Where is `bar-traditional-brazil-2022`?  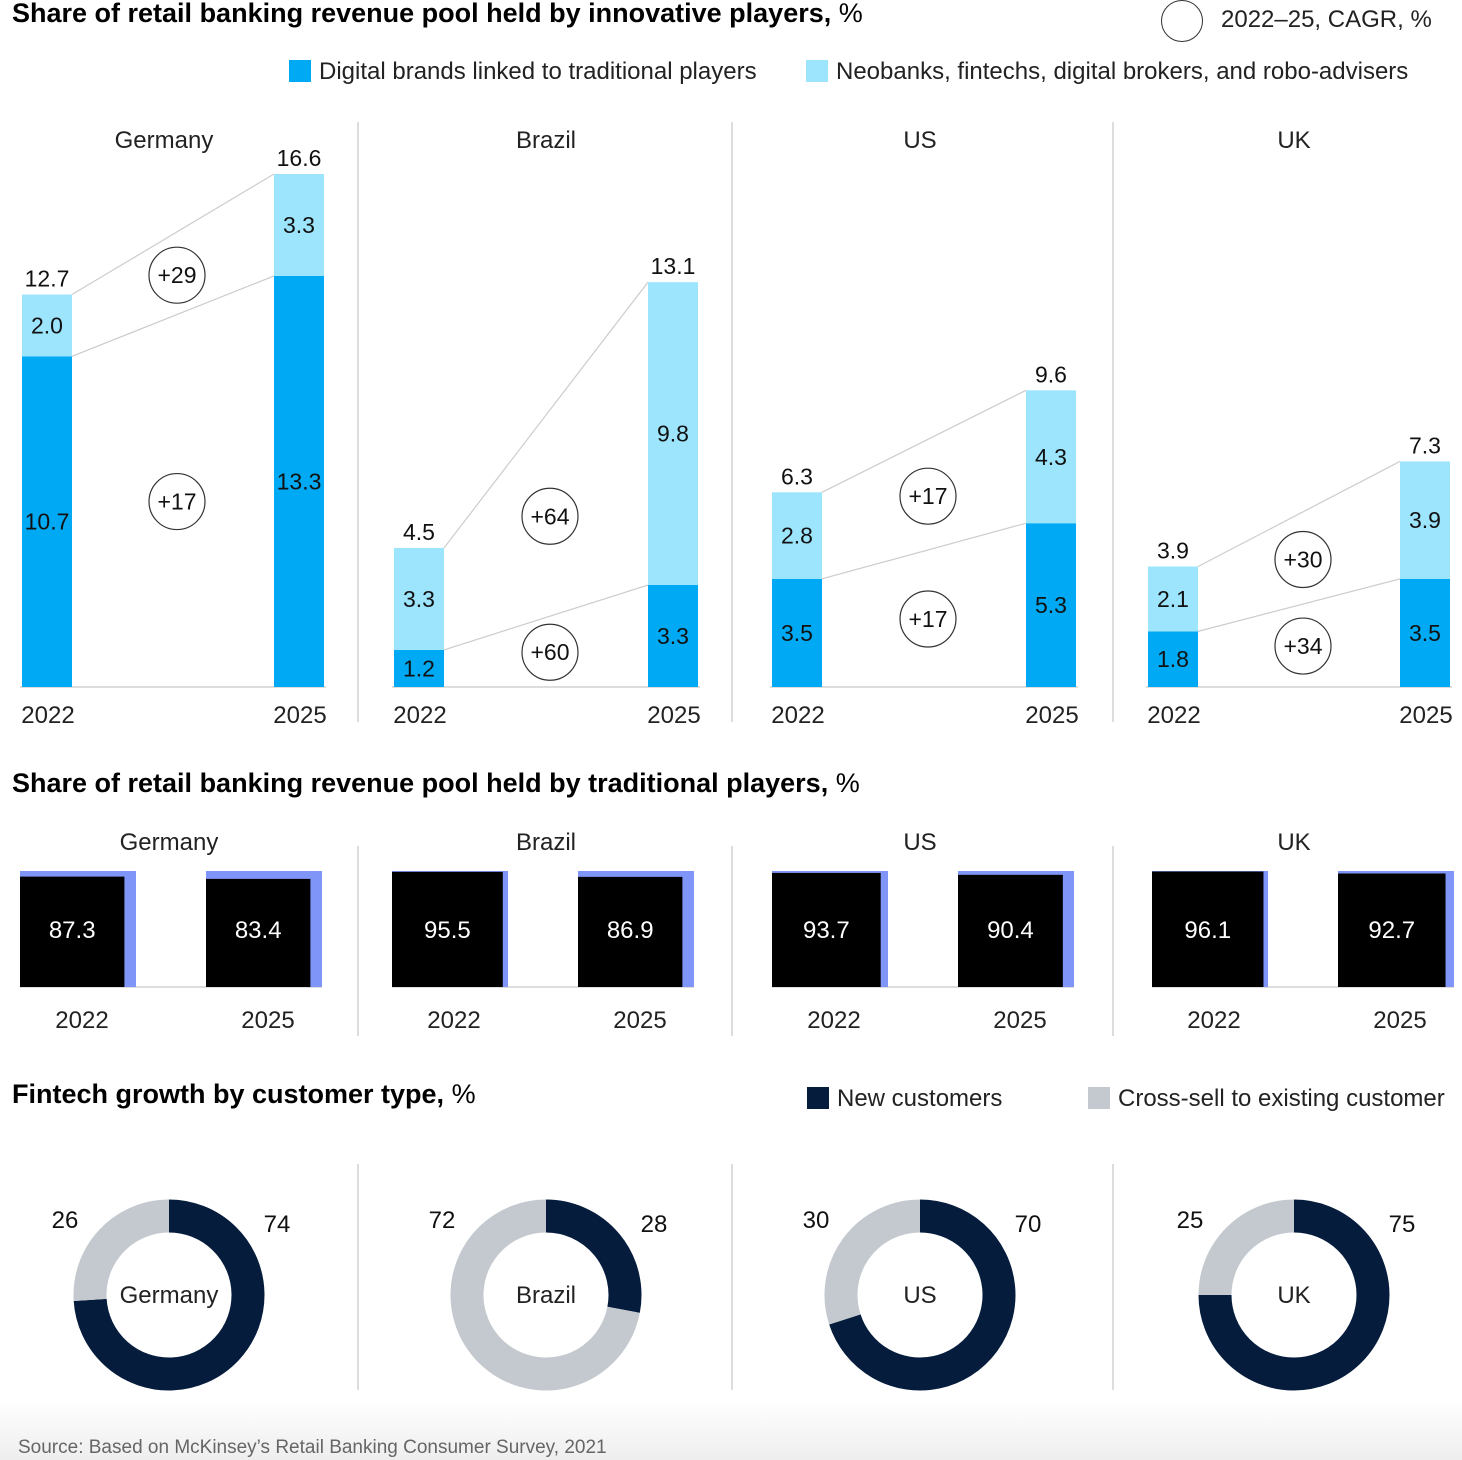
bar-traditional-brazil-2022 is located at coordinates (447, 929).